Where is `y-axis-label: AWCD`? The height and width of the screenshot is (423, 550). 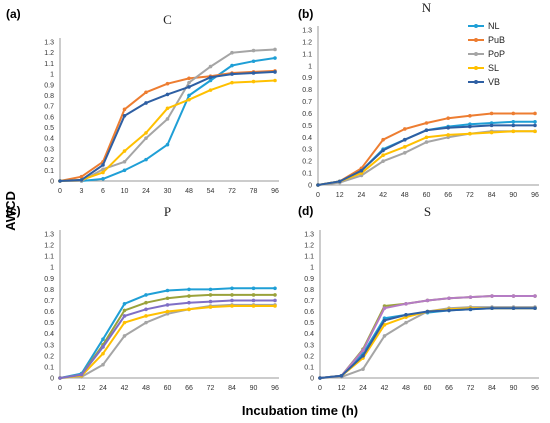 y-axis-label: AWCD is located at coordinates (10, 211).